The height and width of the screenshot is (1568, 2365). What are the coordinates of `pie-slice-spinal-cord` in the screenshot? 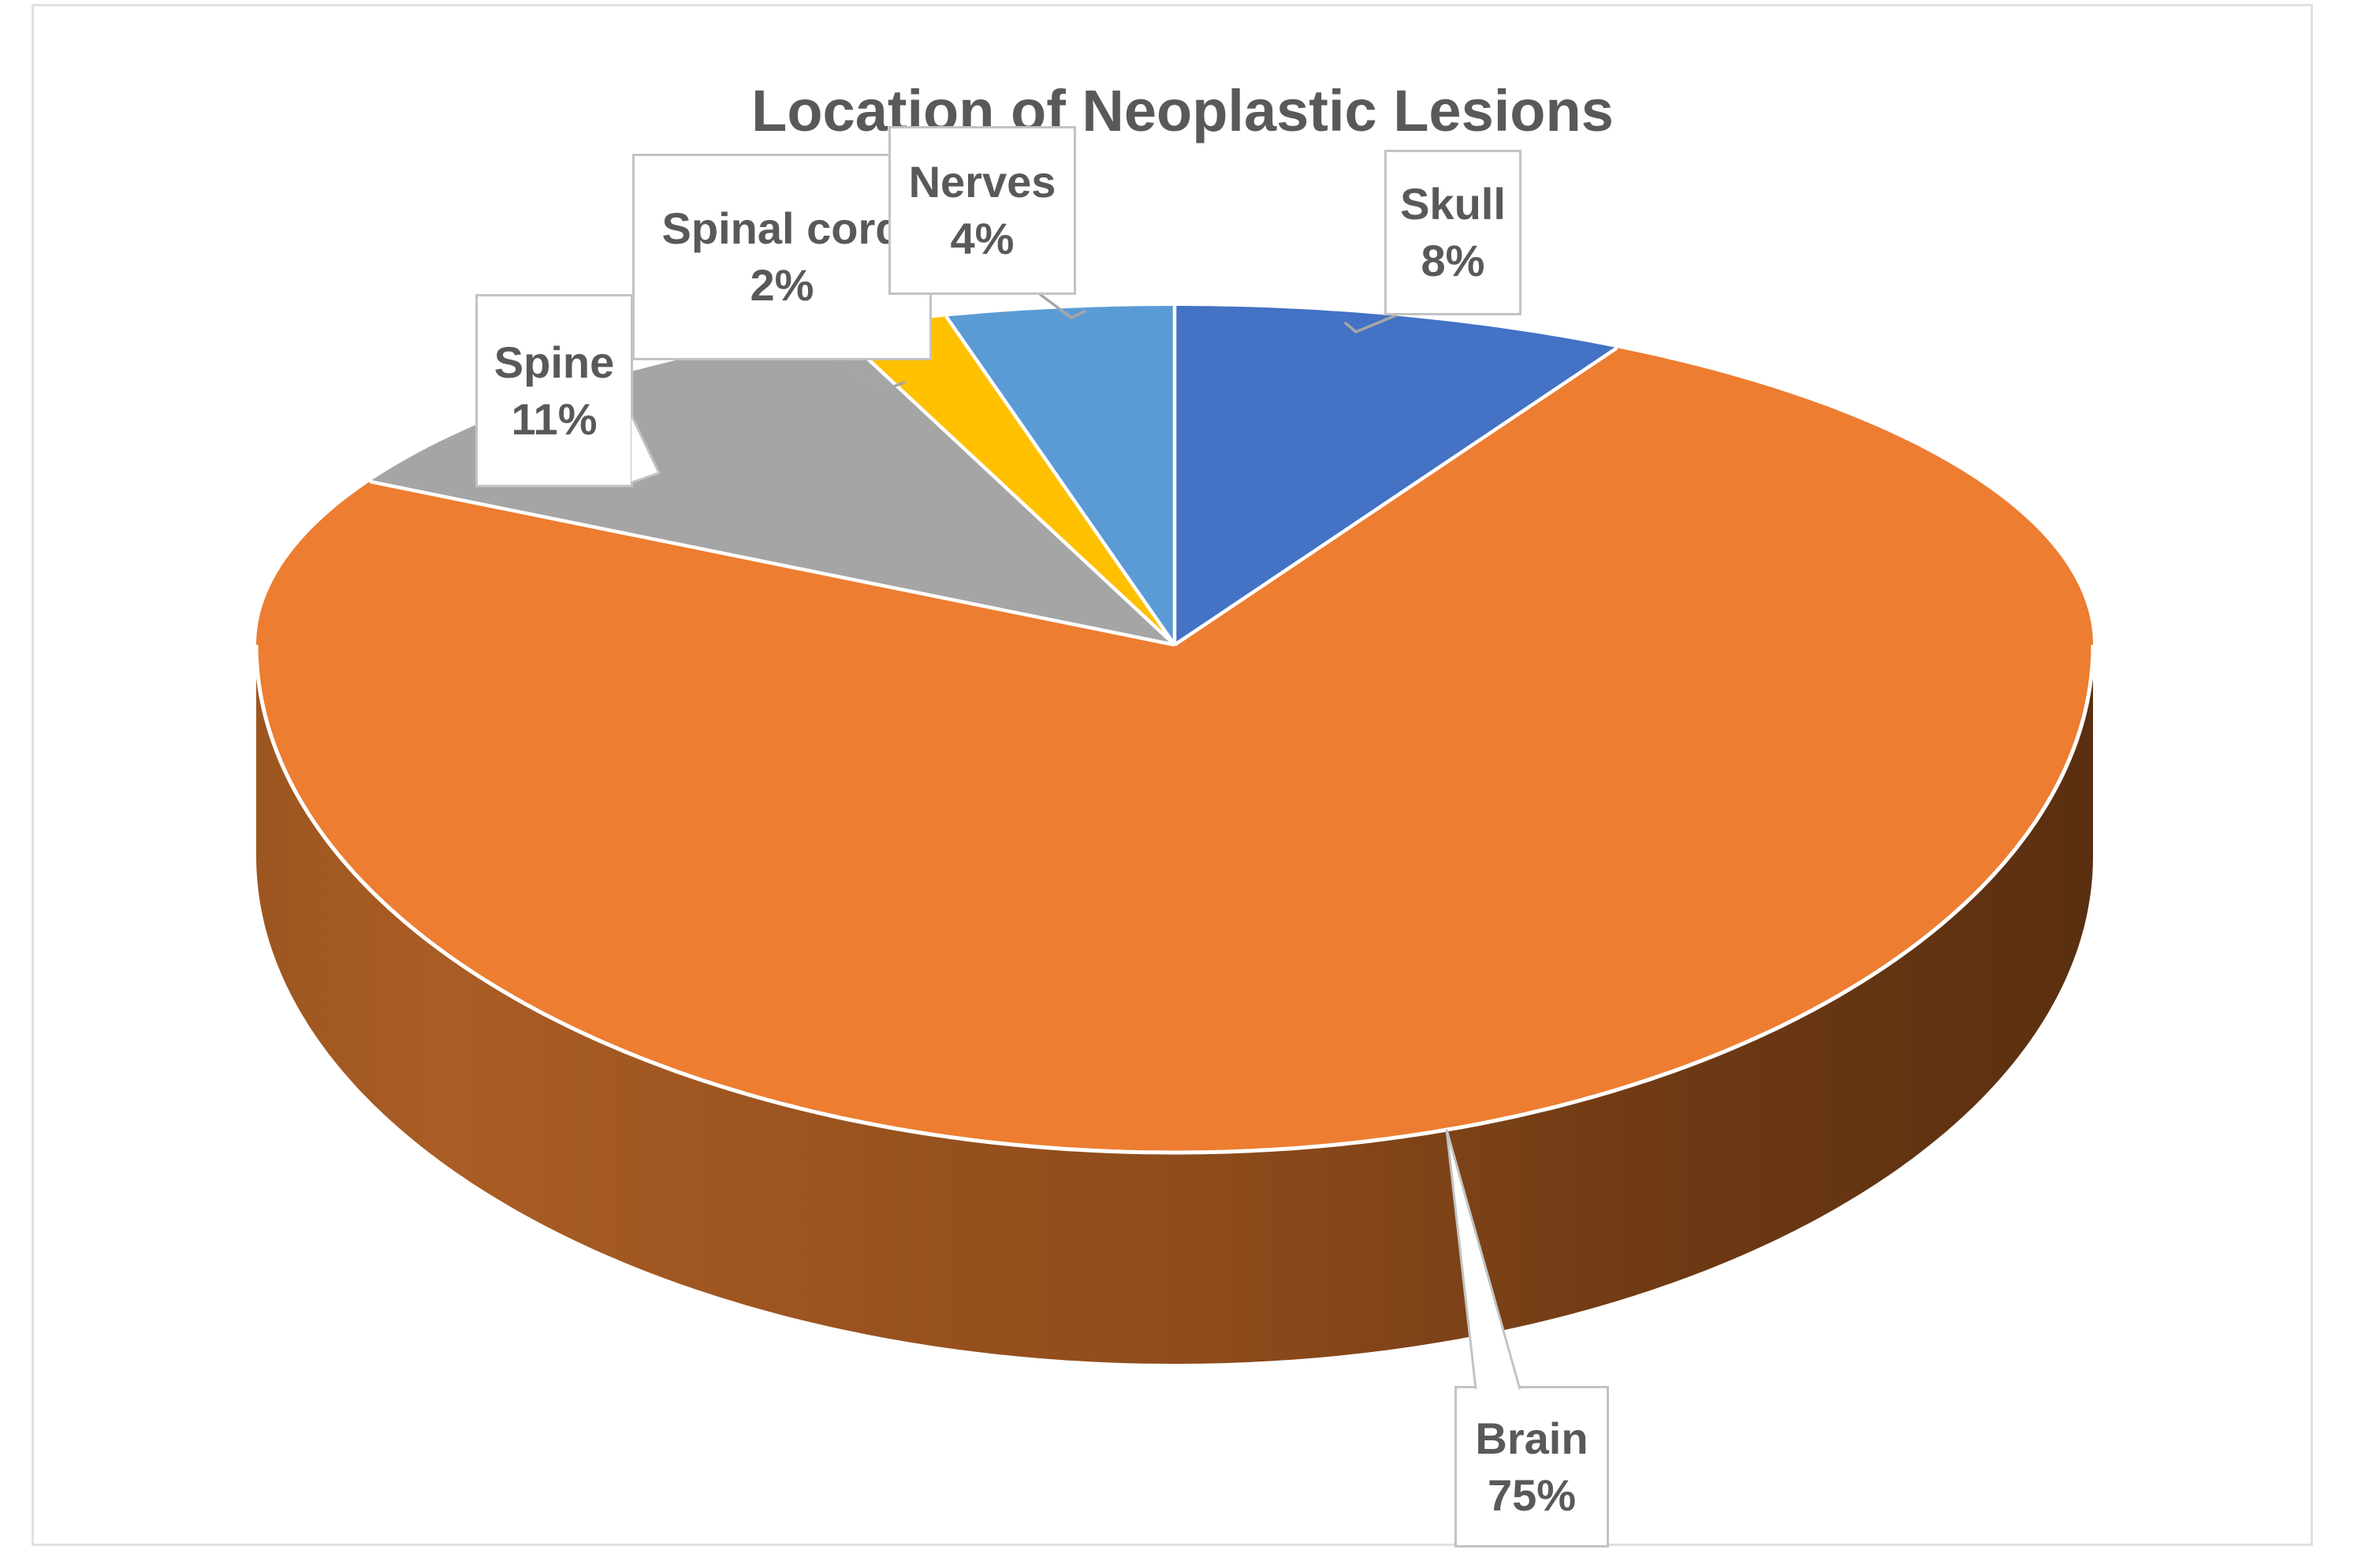 It's located at (1005, 481).